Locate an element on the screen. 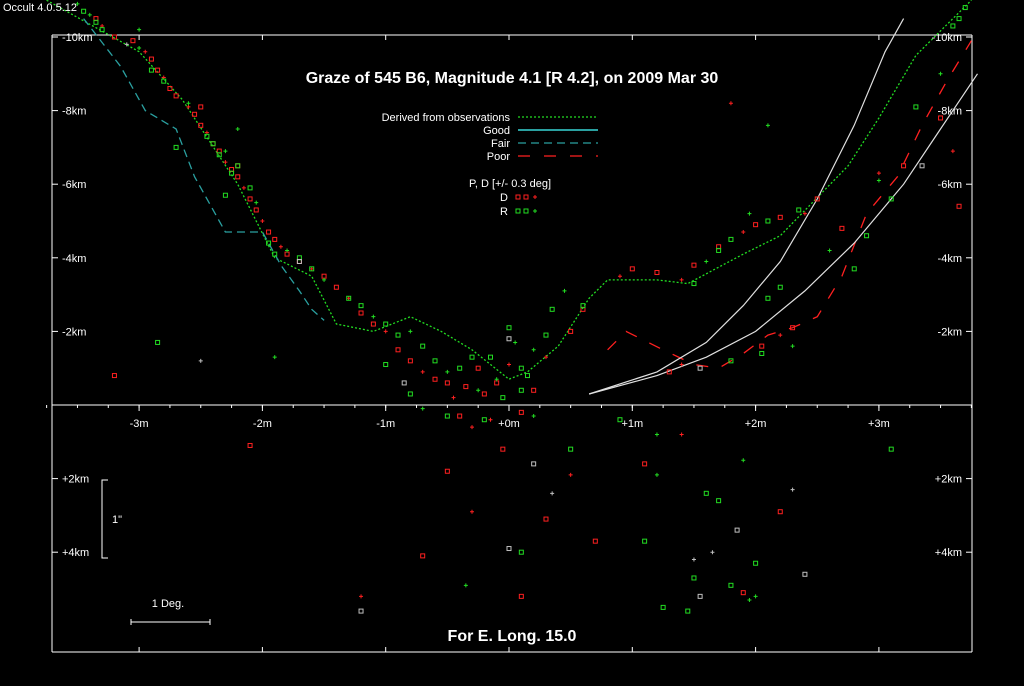 This screenshot has width=1024, height=686. x-tick-label: -3m is located at coordinates (139, 424).